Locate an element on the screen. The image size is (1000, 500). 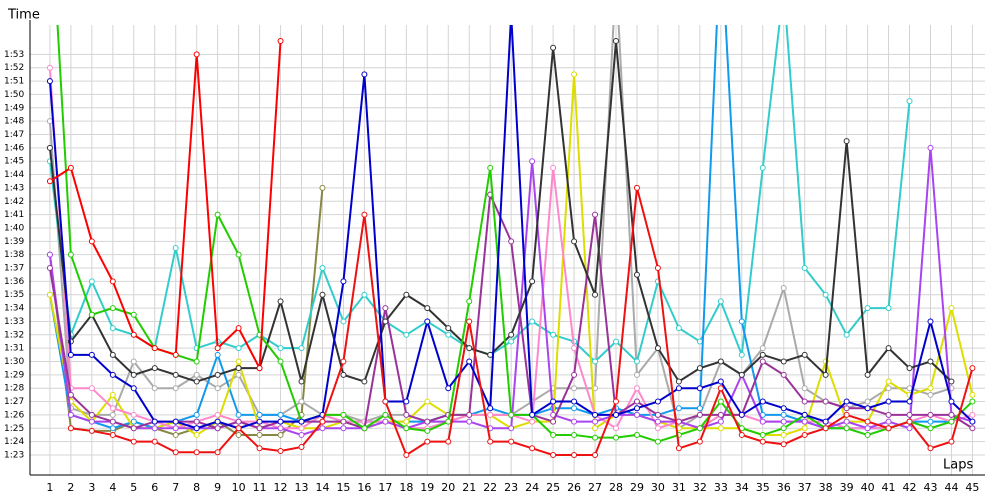
x-tick-label: 30 is located at coordinates (658, 487).